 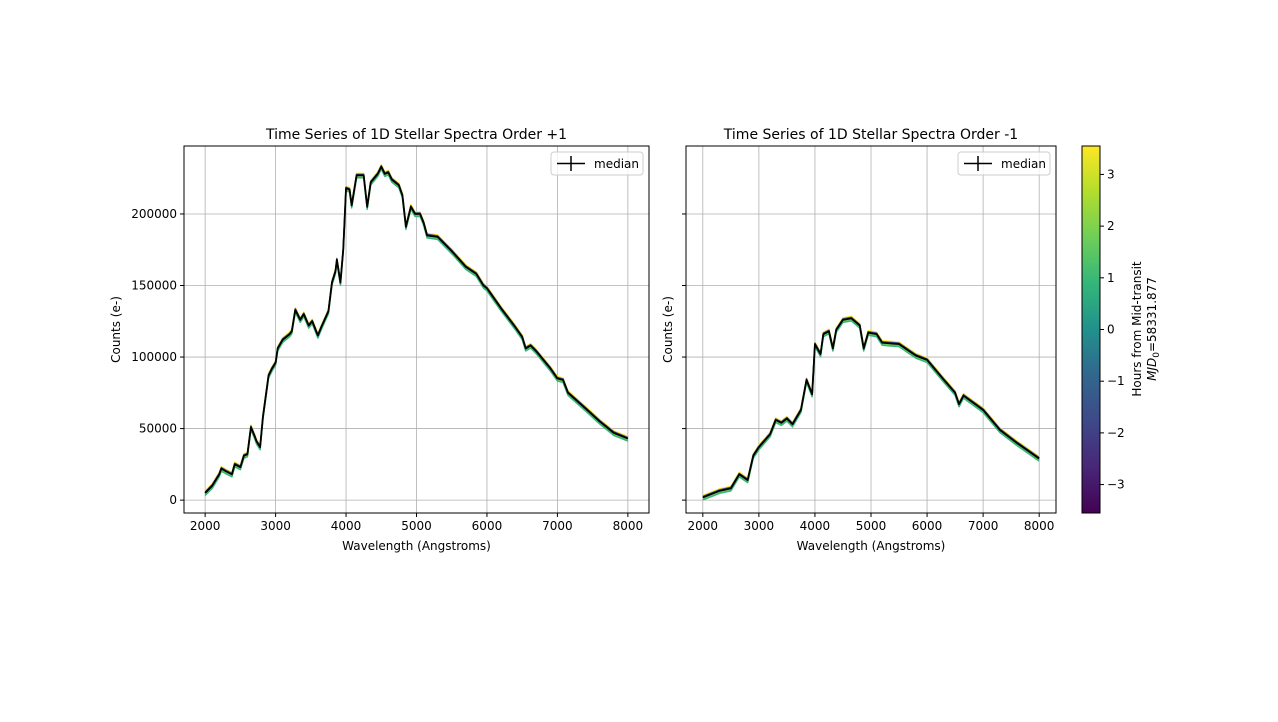 I want to click on colorbar-tick-label: −2, so click(x=1116, y=433).